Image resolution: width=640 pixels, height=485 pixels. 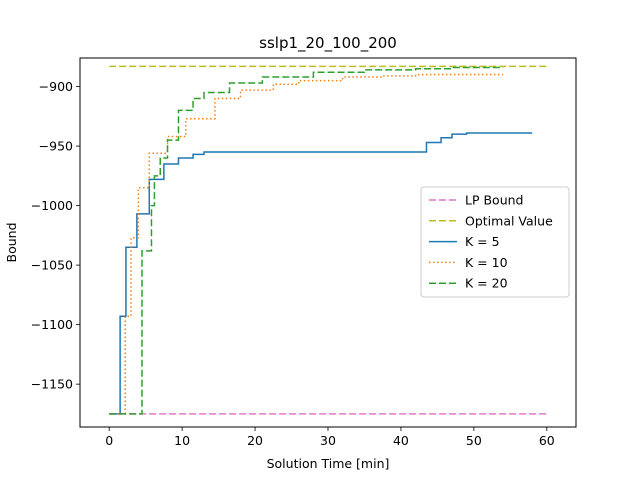 I want to click on y-tick-label: −1150, so click(x=52, y=384).